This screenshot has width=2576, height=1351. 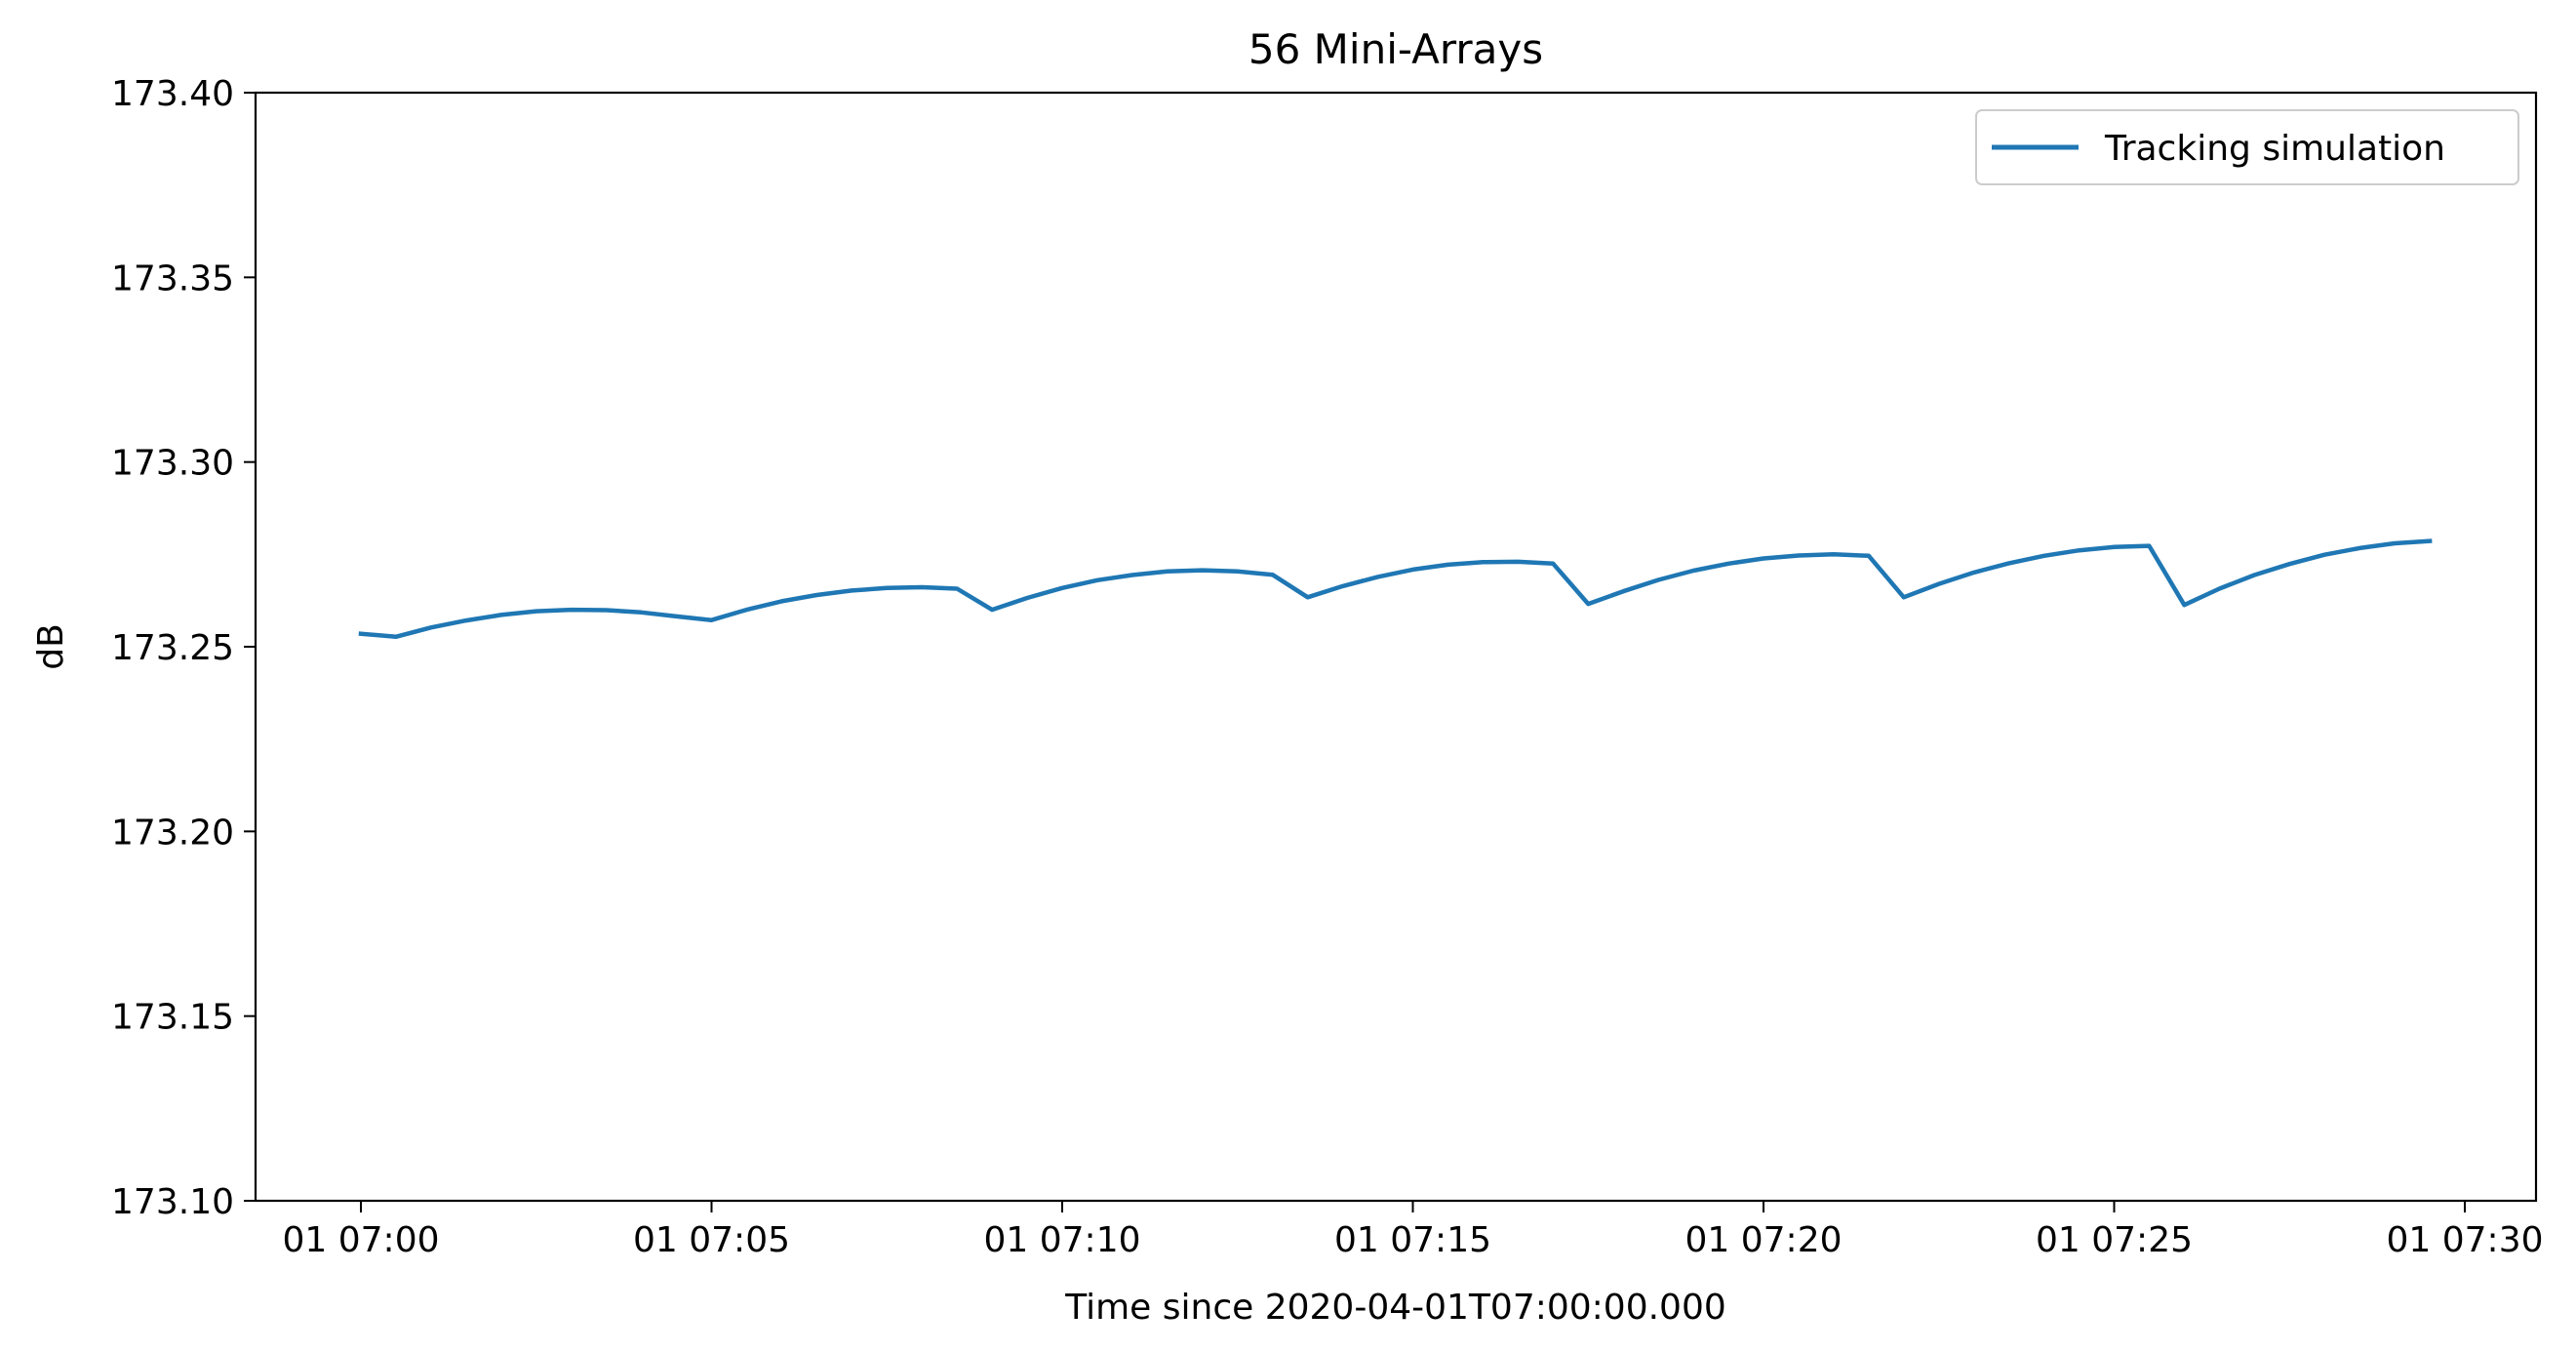 I want to click on y-tick-label: 173.40, so click(x=172, y=94).